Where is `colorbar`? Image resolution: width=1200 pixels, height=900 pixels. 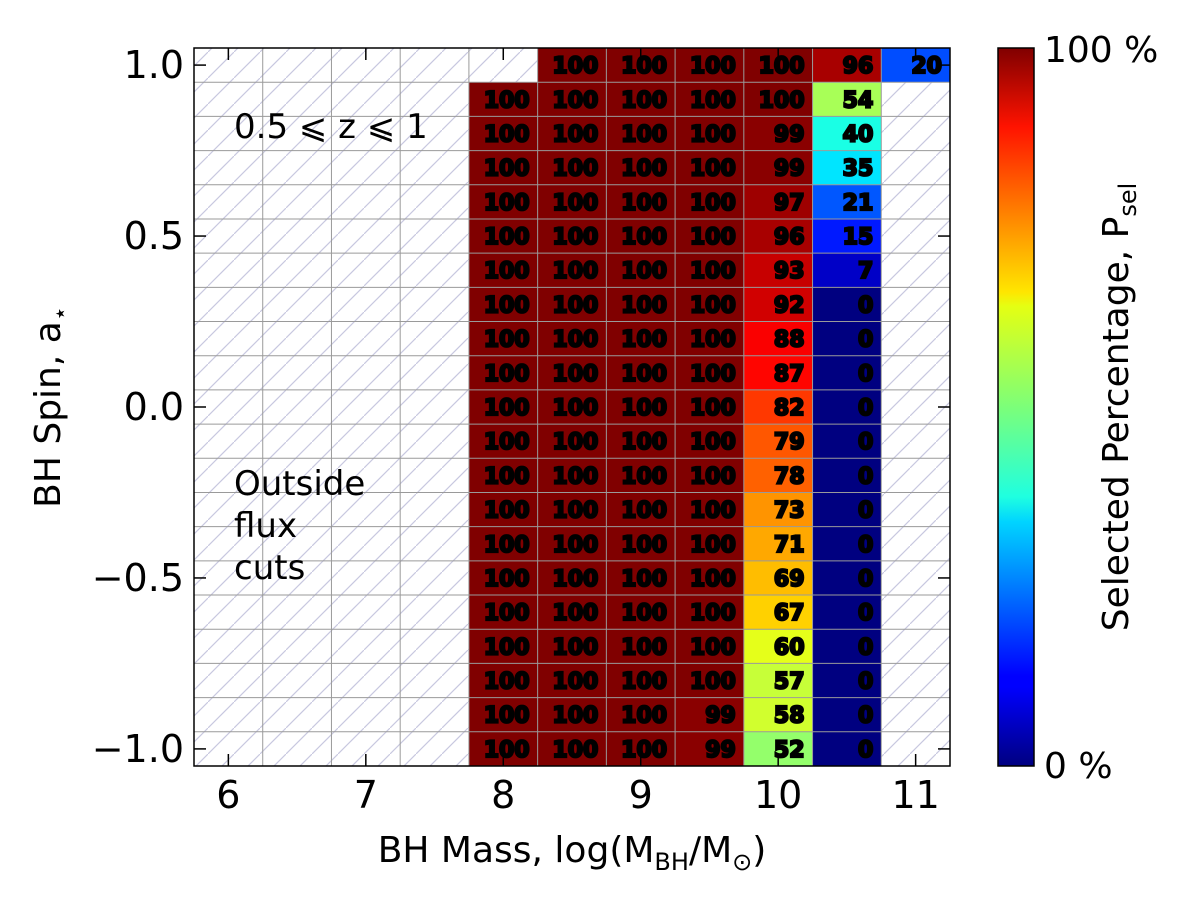 colorbar is located at coordinates (1016, 407).